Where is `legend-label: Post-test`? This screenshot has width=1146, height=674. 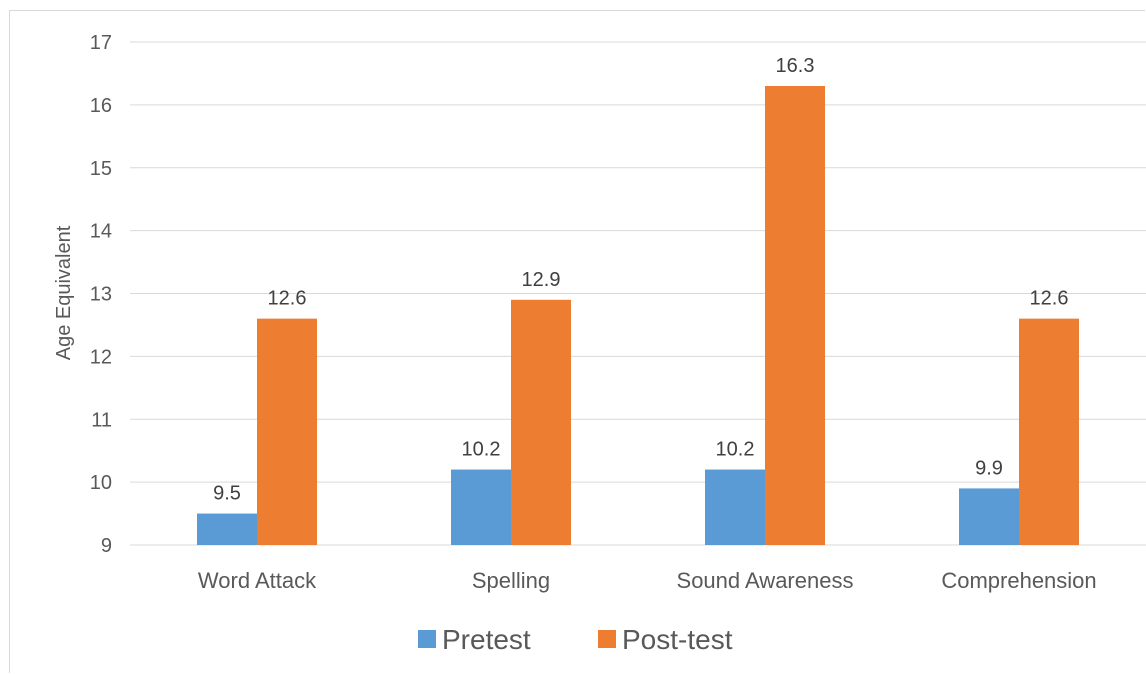 legend-label: Post-test is located at coordinates (677, 639).